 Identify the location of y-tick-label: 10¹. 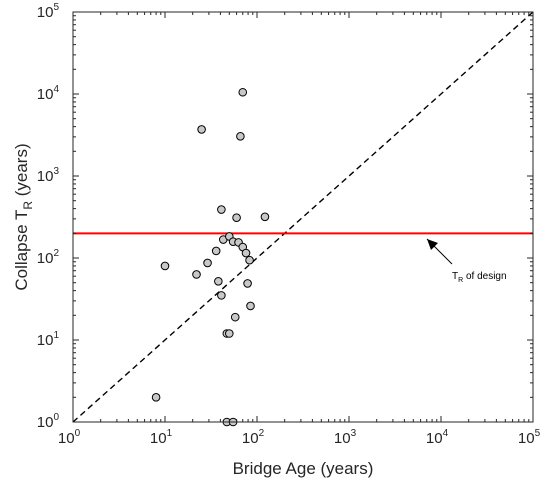
(48, 339).